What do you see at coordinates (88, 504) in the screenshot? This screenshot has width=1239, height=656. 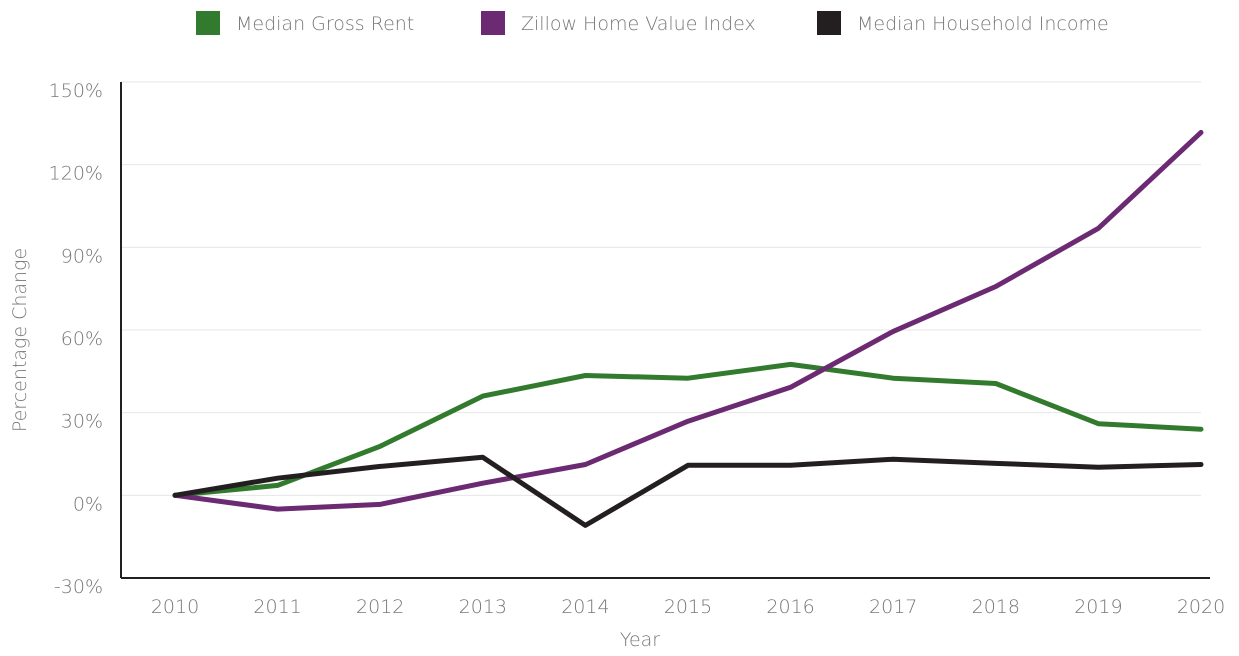 I see `y-tick-label: 0%` at bounding box center [88, 504].